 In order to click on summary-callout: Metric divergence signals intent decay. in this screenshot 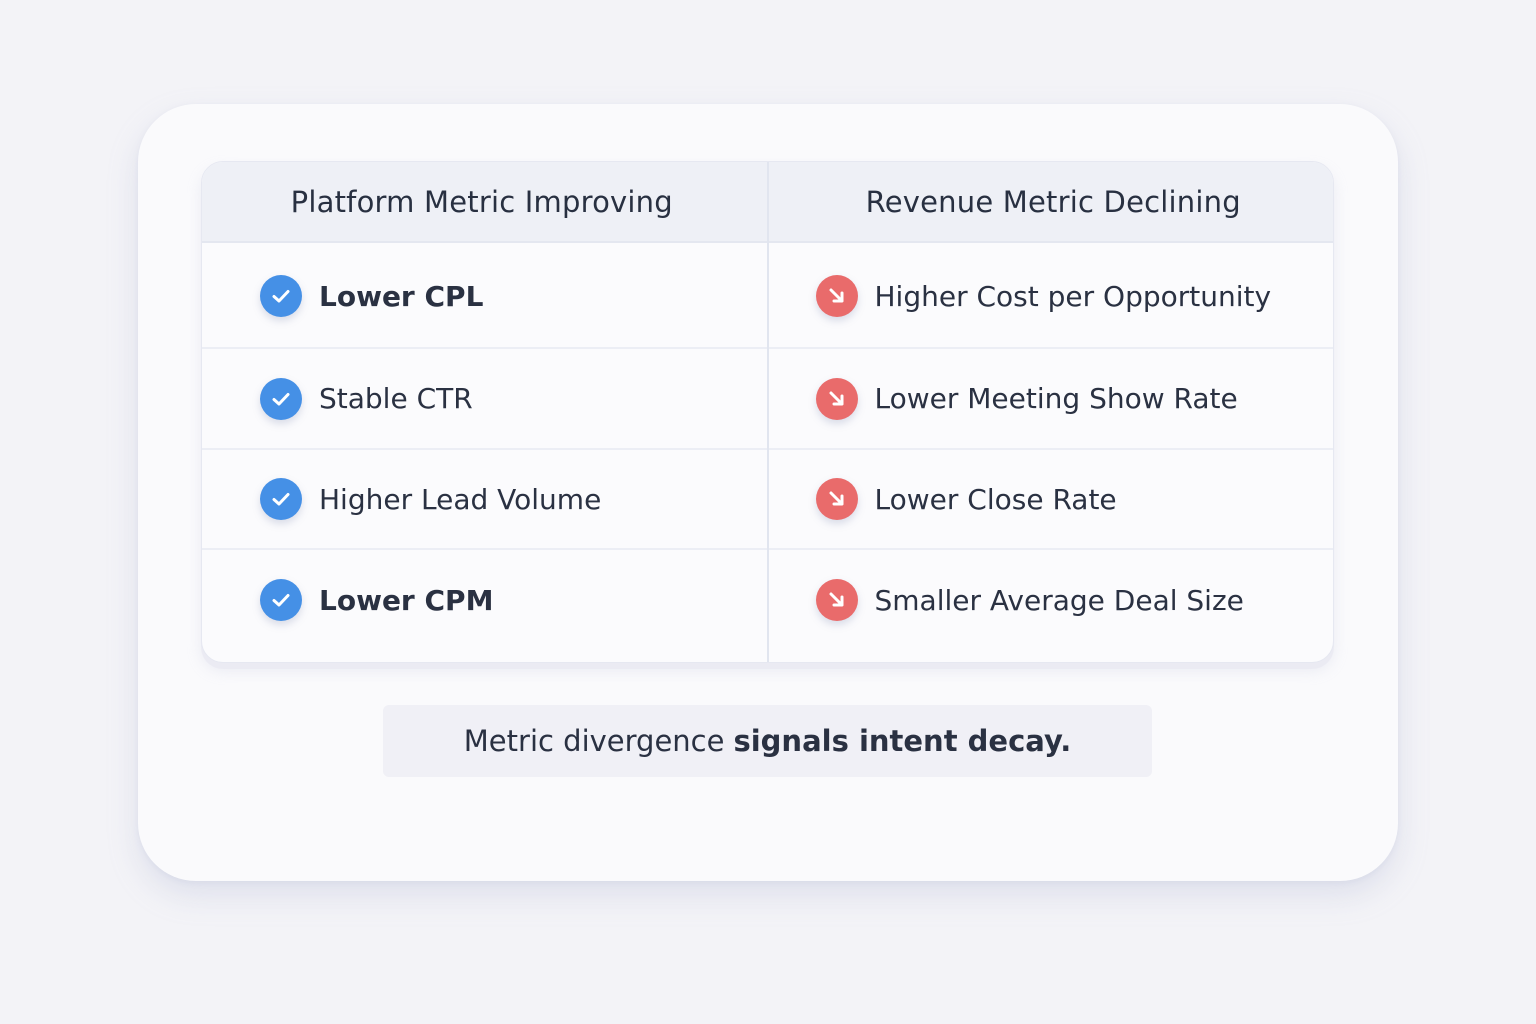, I will do `click(767, 741)`.